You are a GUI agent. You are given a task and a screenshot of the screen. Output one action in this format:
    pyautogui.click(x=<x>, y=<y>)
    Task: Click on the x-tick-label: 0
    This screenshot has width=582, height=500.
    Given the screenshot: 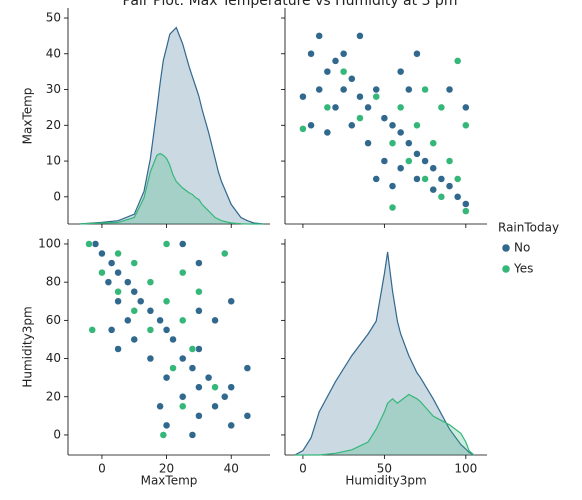 What is the action you would take?
    pyautogui.click(x=102, y=469)
    